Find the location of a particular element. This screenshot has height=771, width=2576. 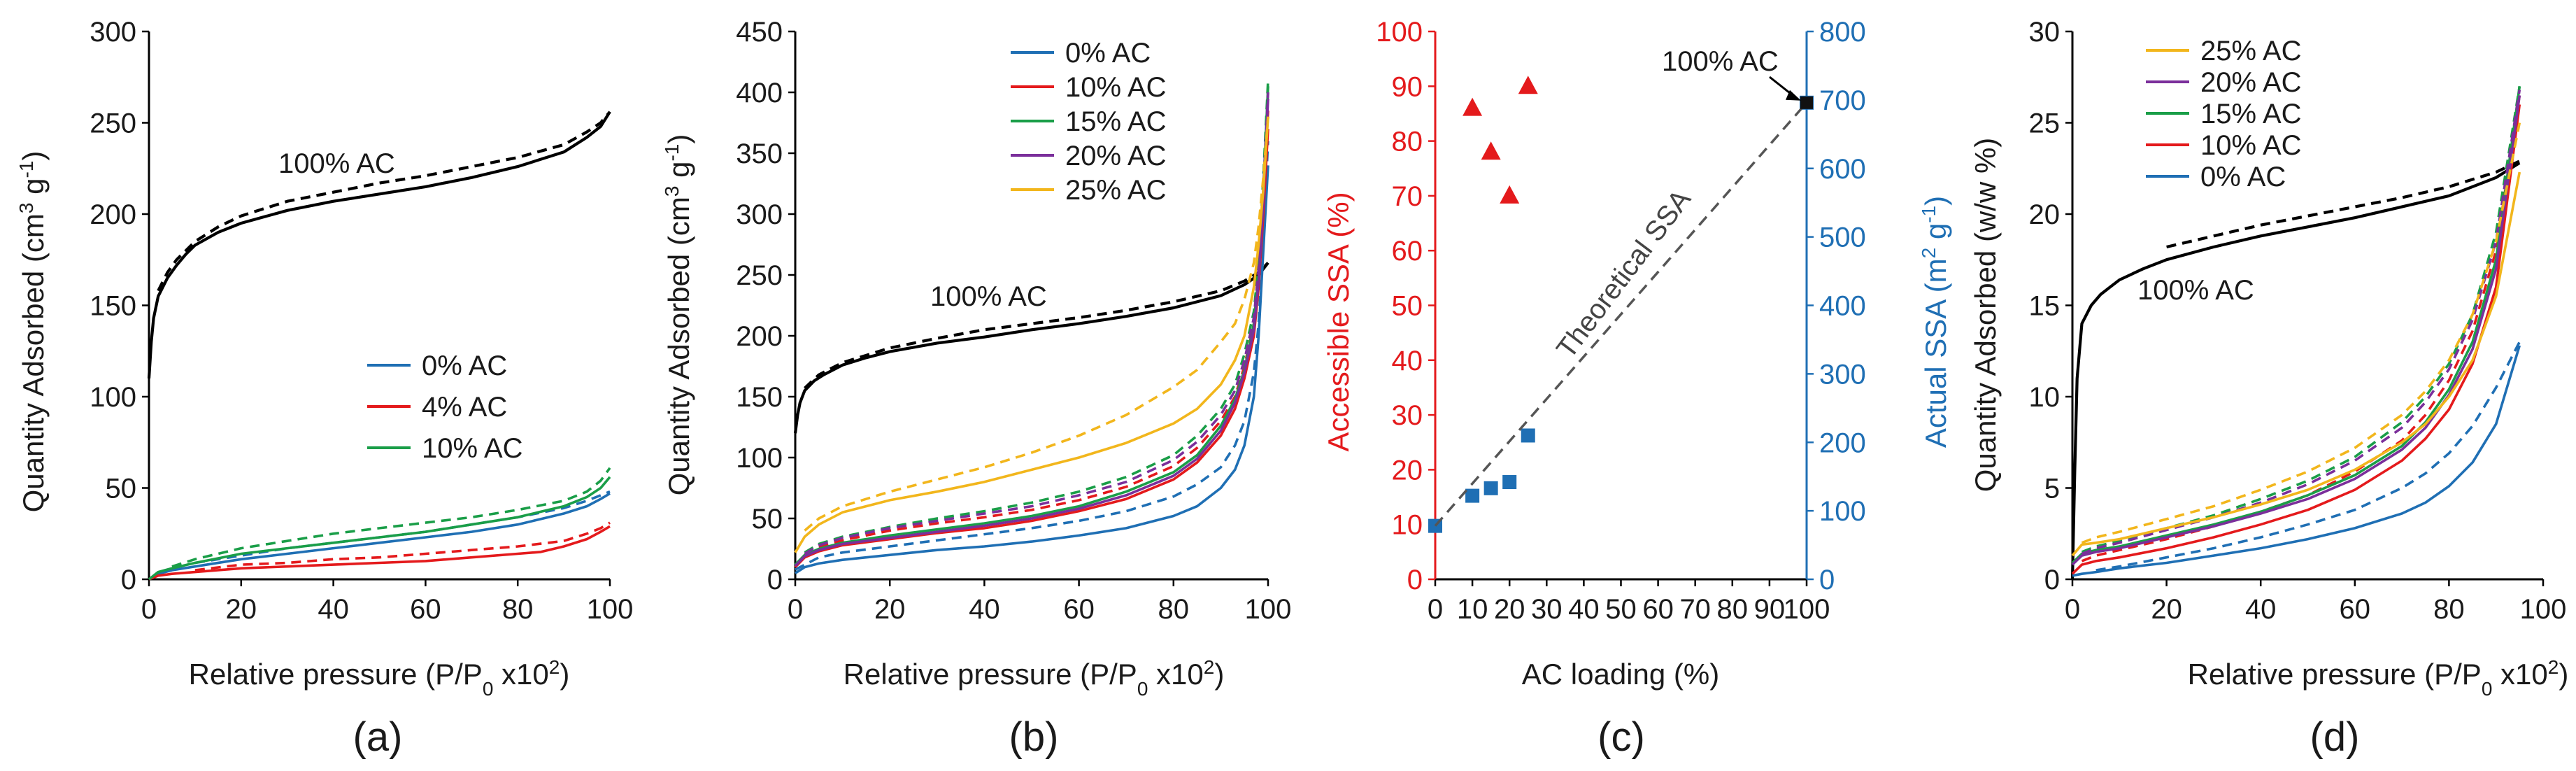

panel-b-annotation-100ac: 100% AC is located at coordinates (988, 297).